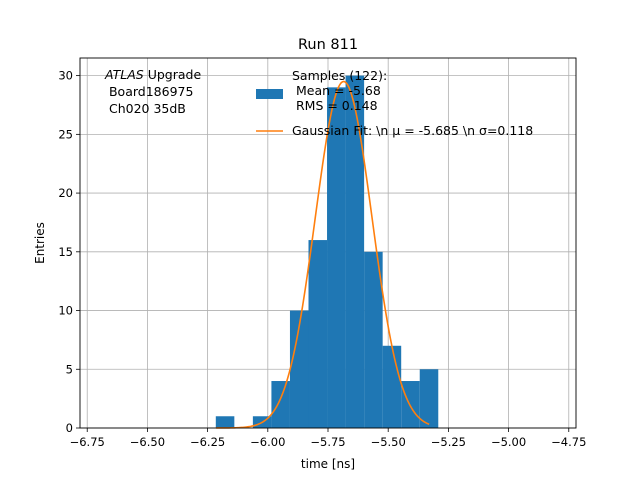  Describe the element at coordinates (412, 130) in the screenshot. I see `legend-label-fit: Gaussian Fit: \n μ = -5.685 \n σ=0.118` at that location.